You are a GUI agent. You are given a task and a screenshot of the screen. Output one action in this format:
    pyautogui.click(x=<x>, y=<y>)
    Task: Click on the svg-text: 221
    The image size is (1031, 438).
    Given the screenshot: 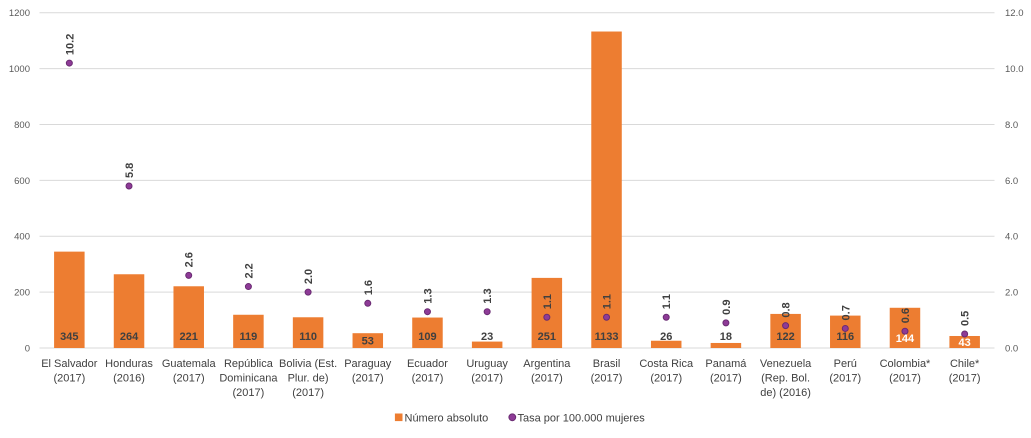 What is the action you would take?
    pyautogui.click(x=189, y=337)
    